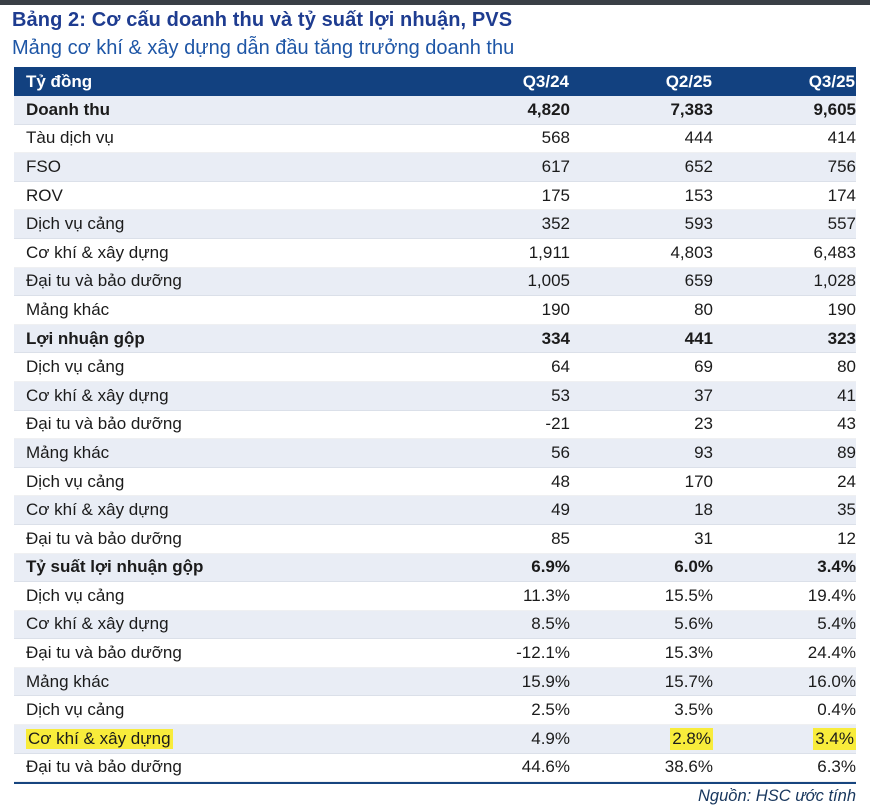 This screenshot has height=806, width=870. Describe the element at coordinates (435, 396) in the screenshot. I see `table-row: Cơ khí & xây dựng 53 37 41` at that location.